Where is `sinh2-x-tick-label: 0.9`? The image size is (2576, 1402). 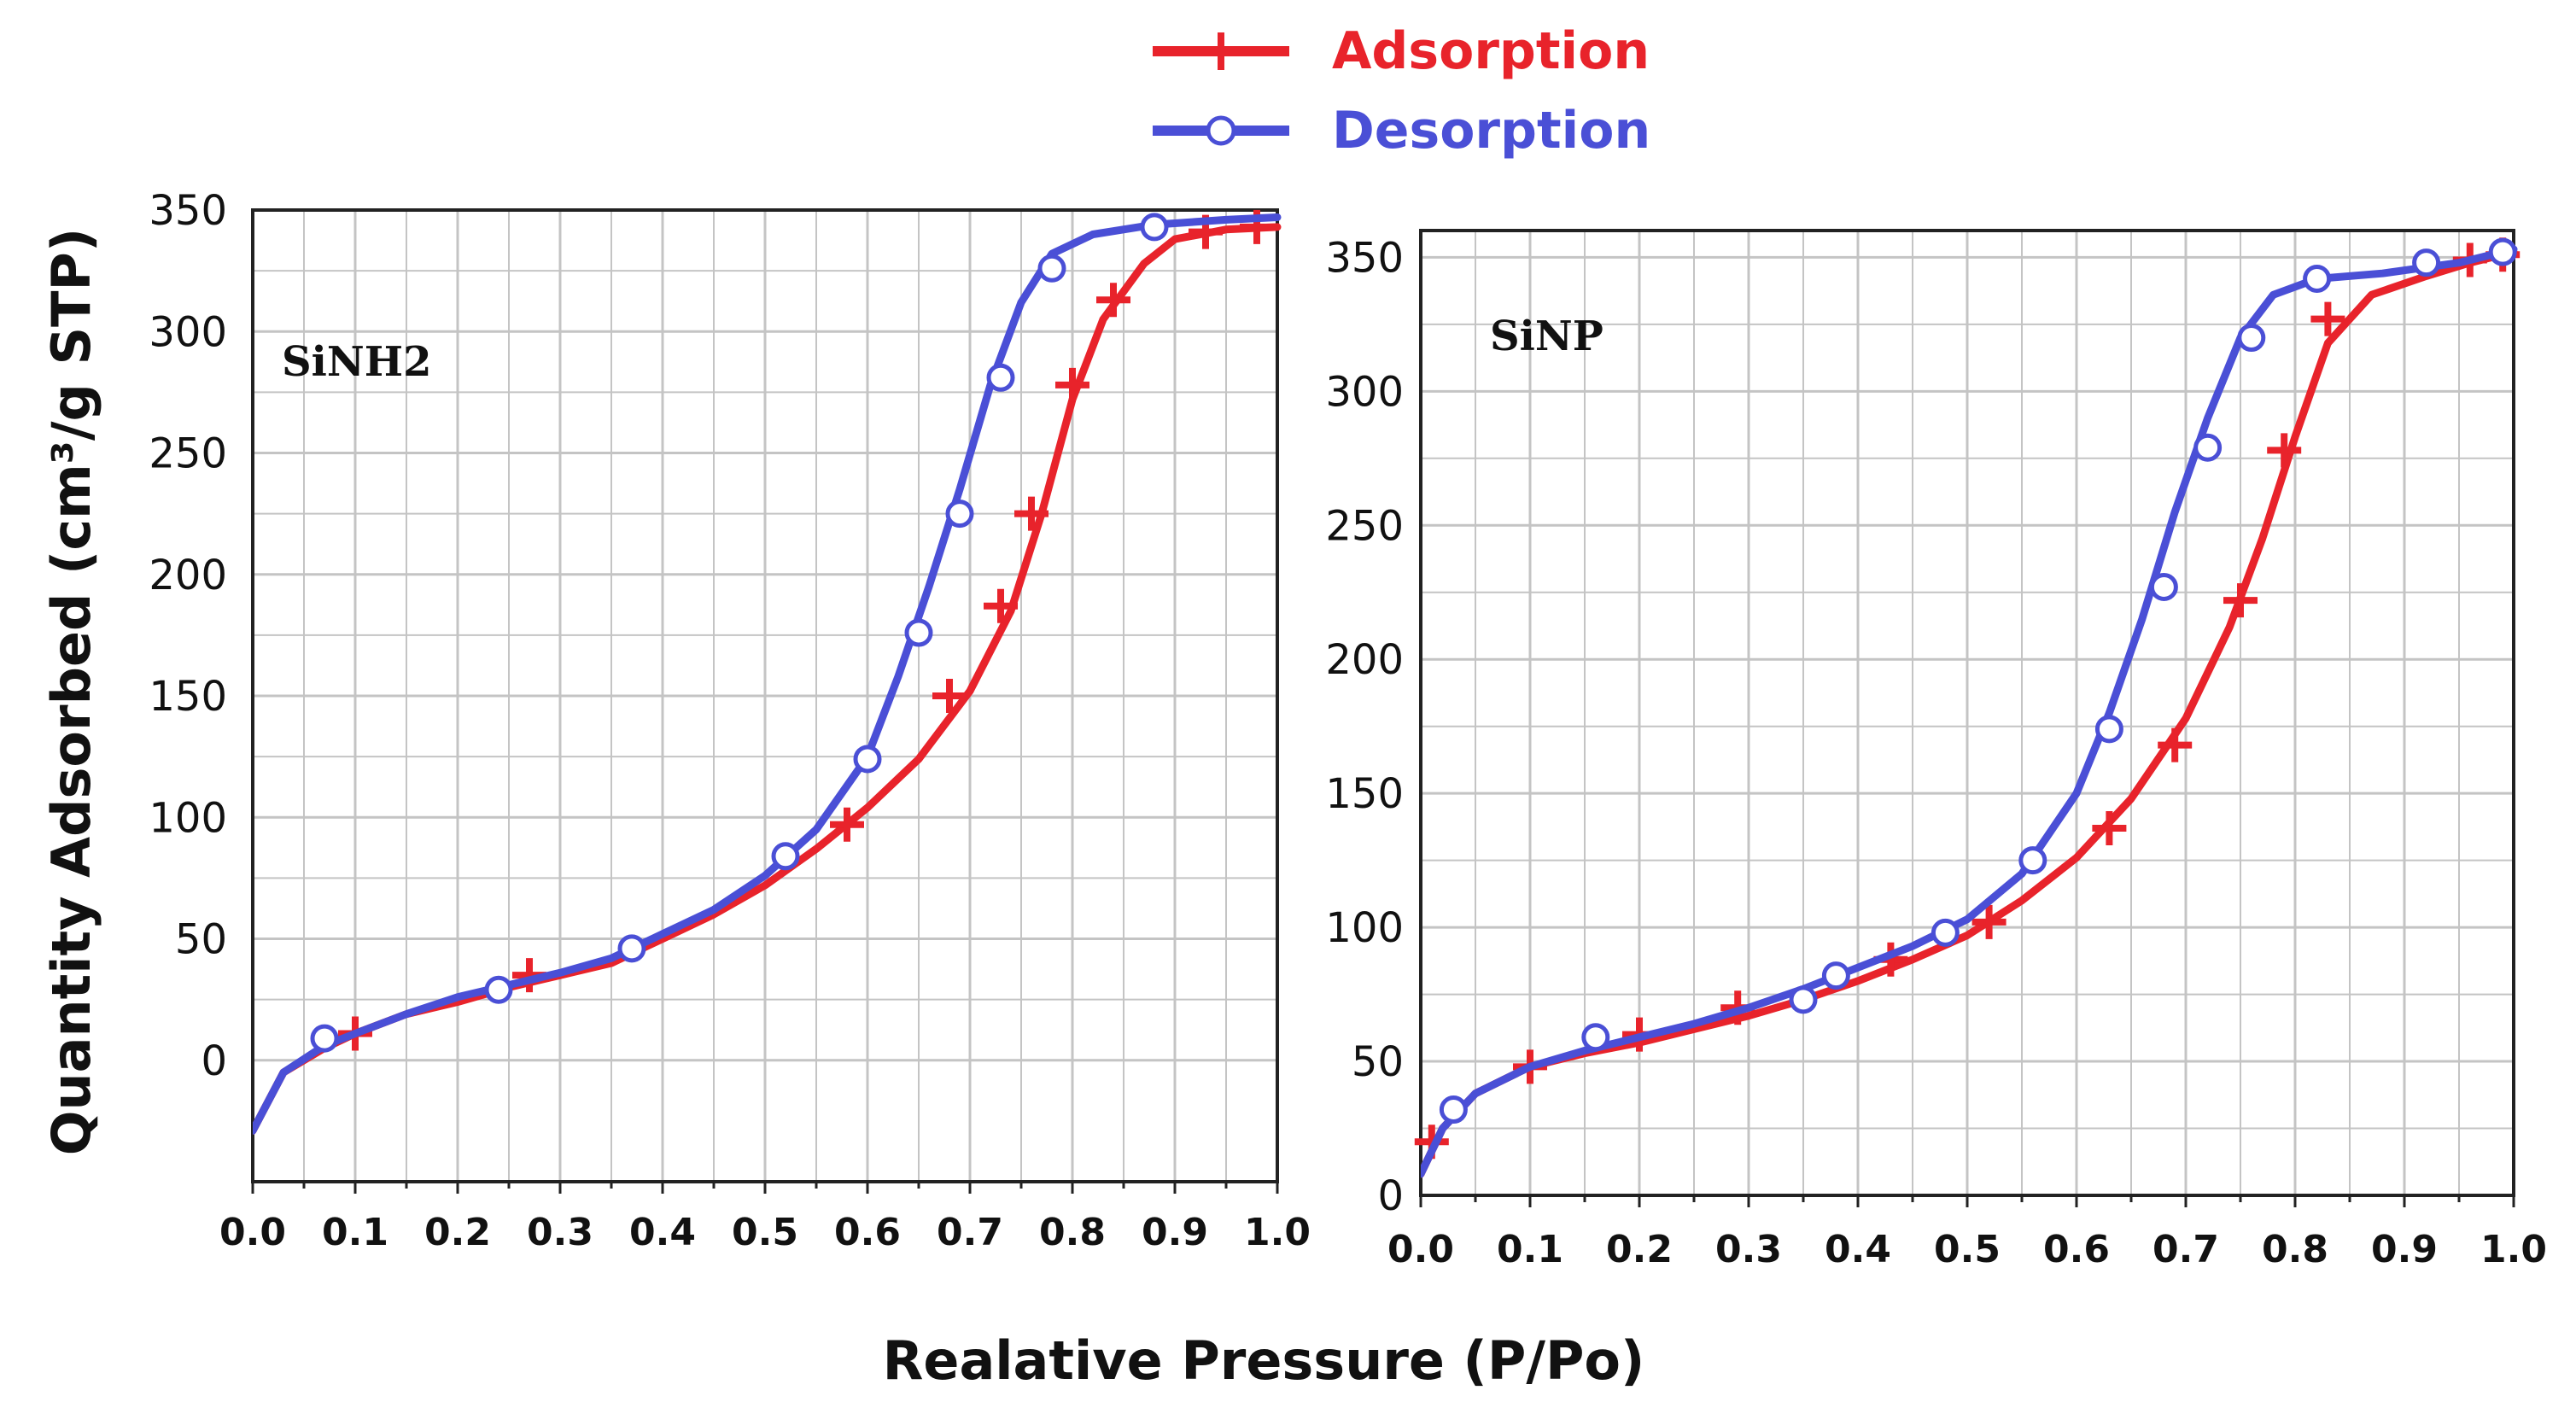 sinh2-x-tick-label: 0.9 is located at coordinates (1175, 1233).